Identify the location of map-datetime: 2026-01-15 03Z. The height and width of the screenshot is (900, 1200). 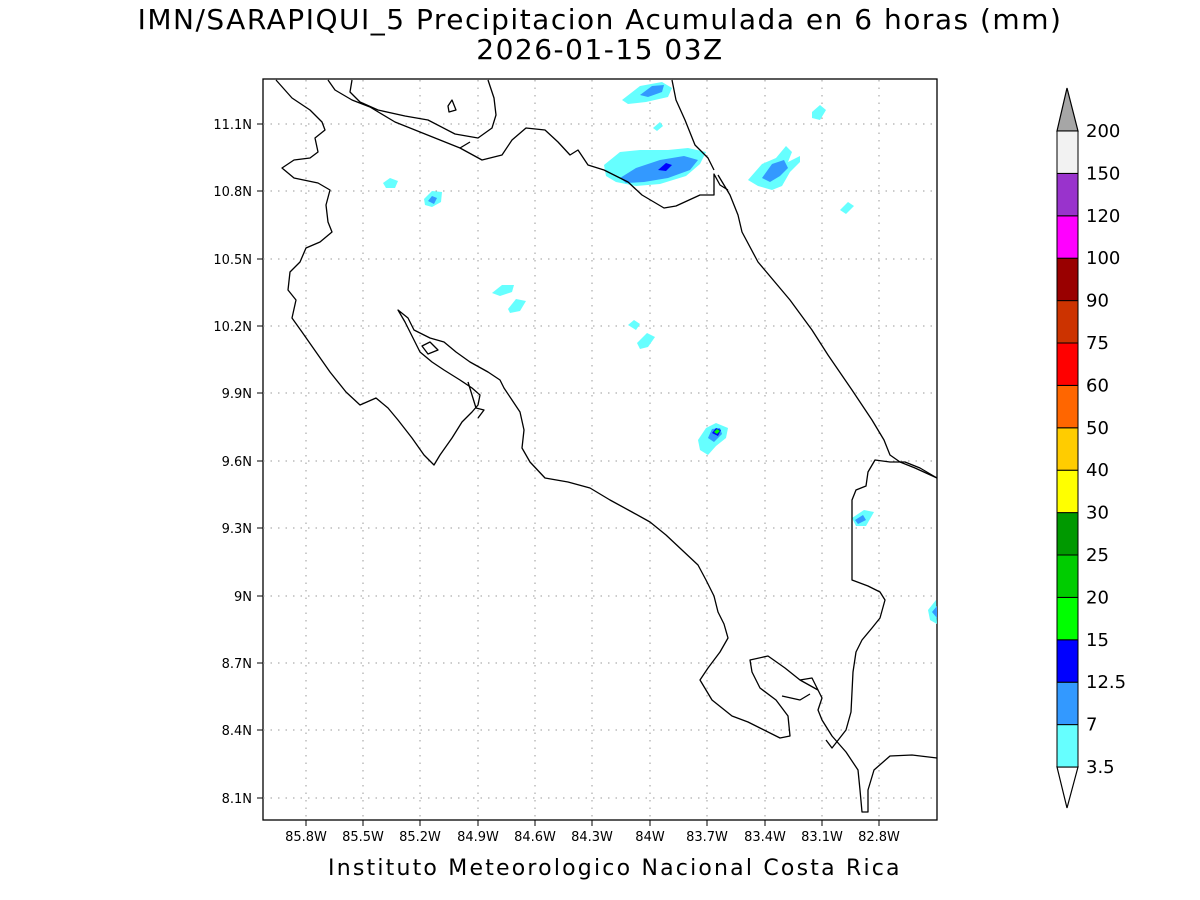
(600, 49).